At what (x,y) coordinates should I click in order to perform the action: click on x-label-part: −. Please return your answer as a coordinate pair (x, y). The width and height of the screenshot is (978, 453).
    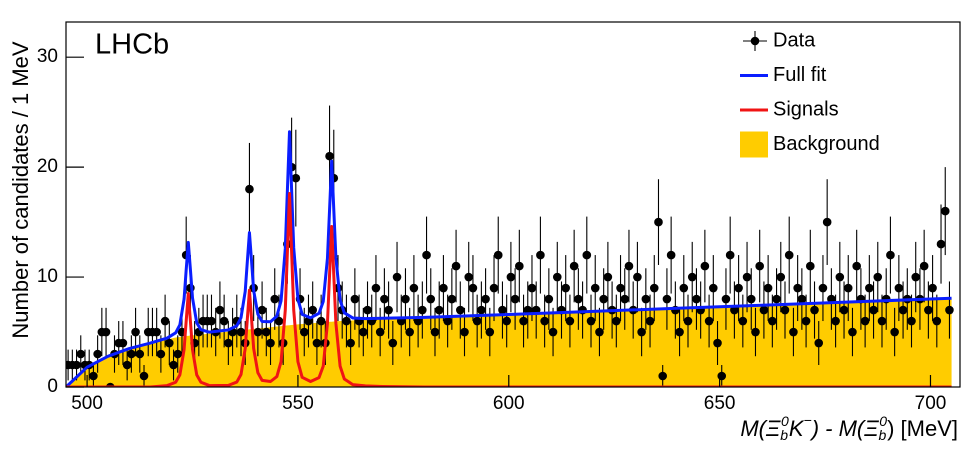
    Looking at the image, I should click on (808, 420).